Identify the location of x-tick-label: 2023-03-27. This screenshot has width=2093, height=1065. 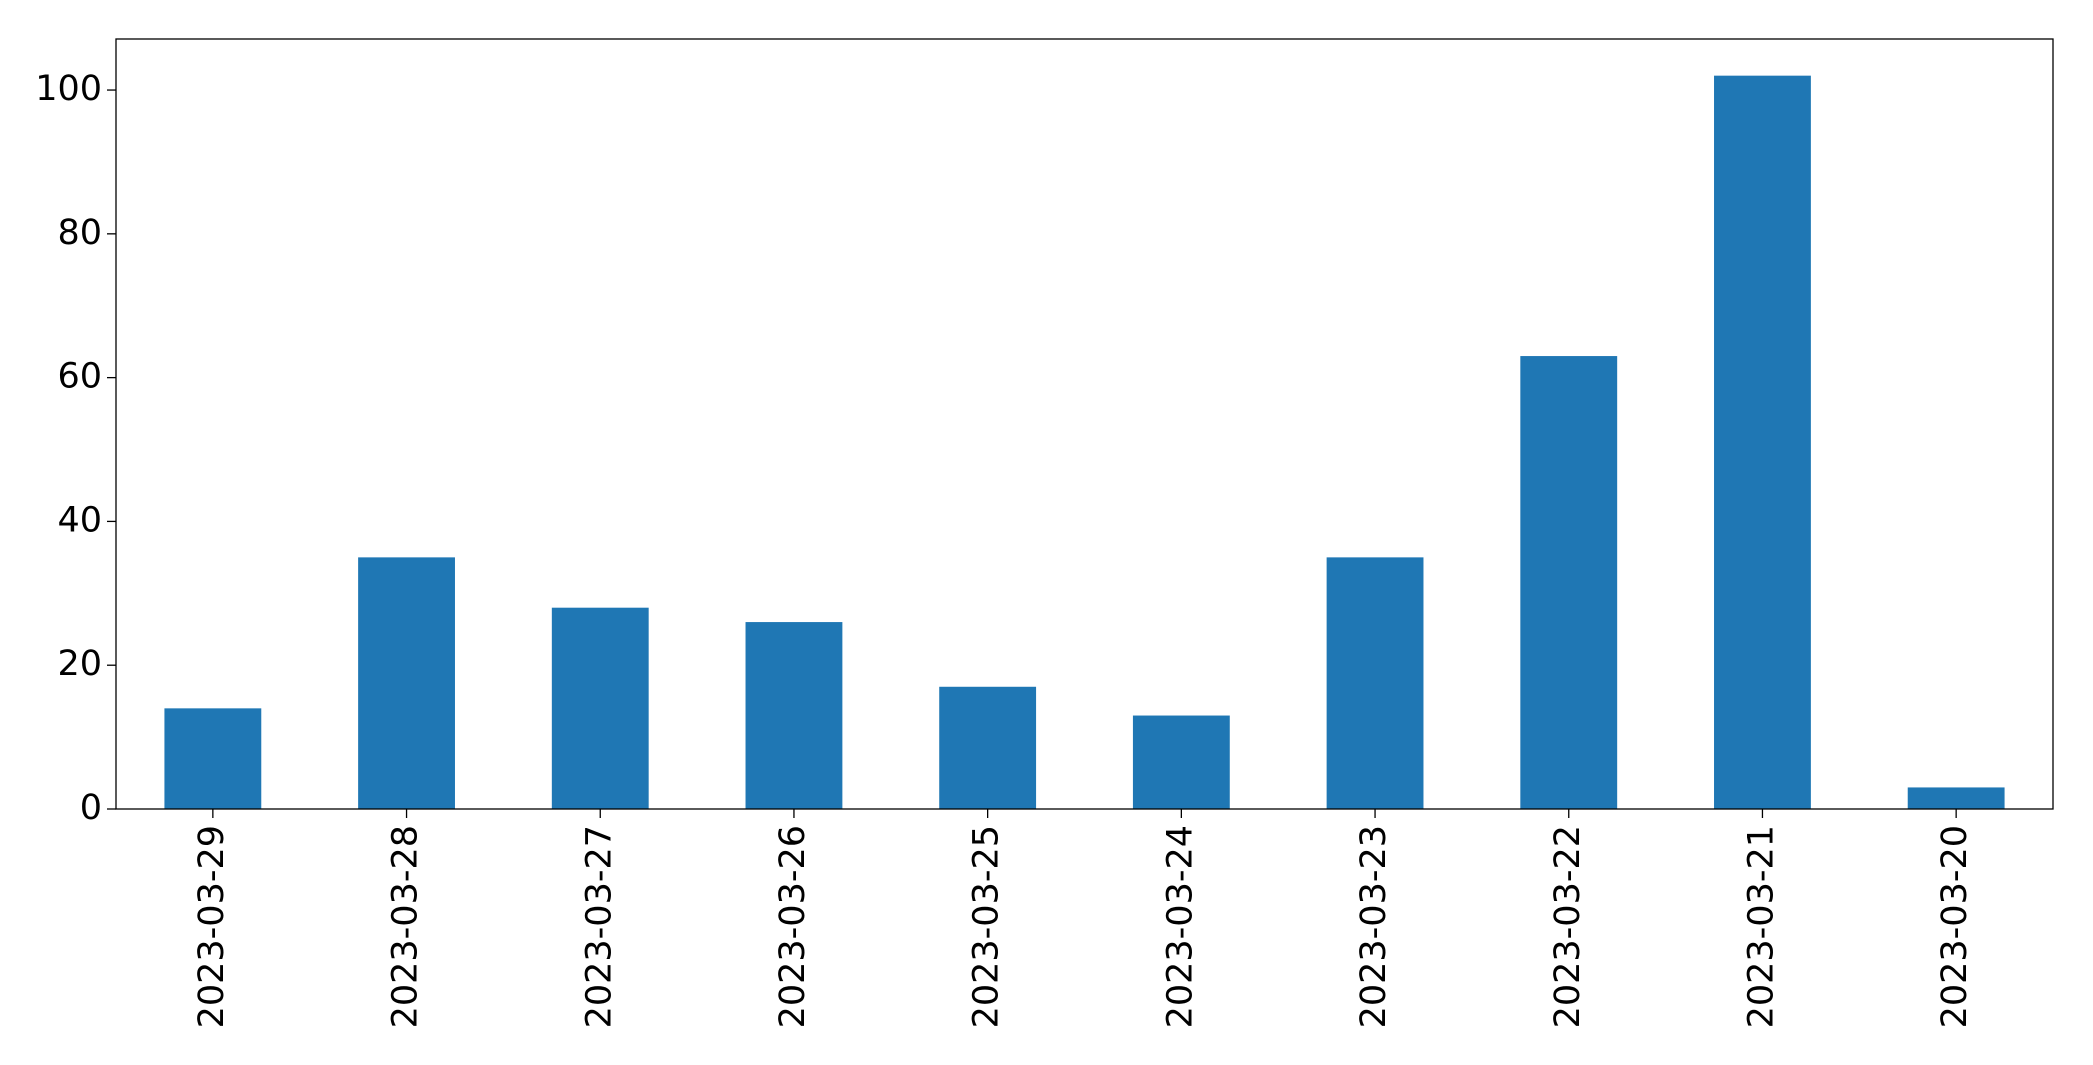
(599, 926).